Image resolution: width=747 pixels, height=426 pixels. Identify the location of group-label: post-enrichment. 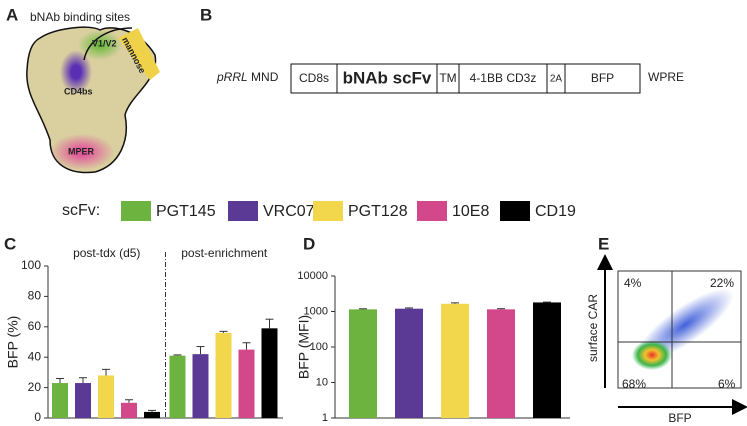
(224, 253).